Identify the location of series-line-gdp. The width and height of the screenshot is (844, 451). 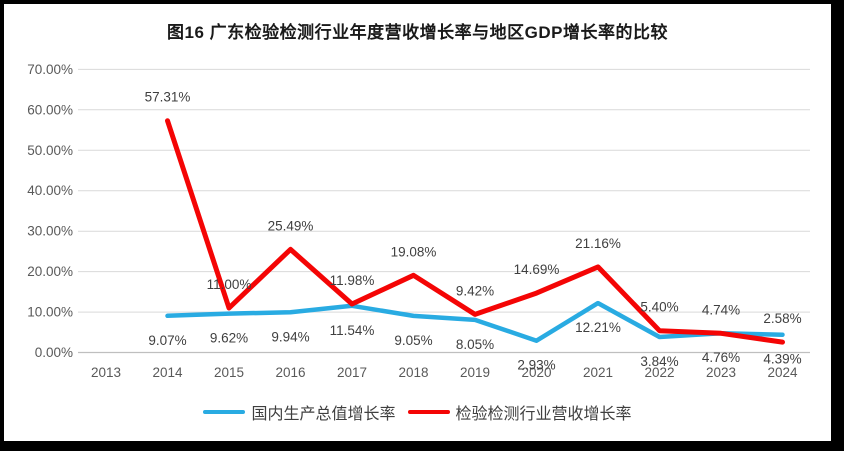
(475, 321).